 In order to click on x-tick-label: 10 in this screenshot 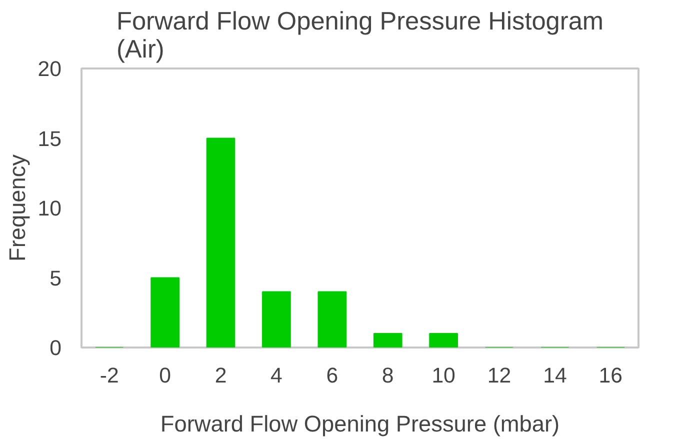, I will do `click(444, 376)`.